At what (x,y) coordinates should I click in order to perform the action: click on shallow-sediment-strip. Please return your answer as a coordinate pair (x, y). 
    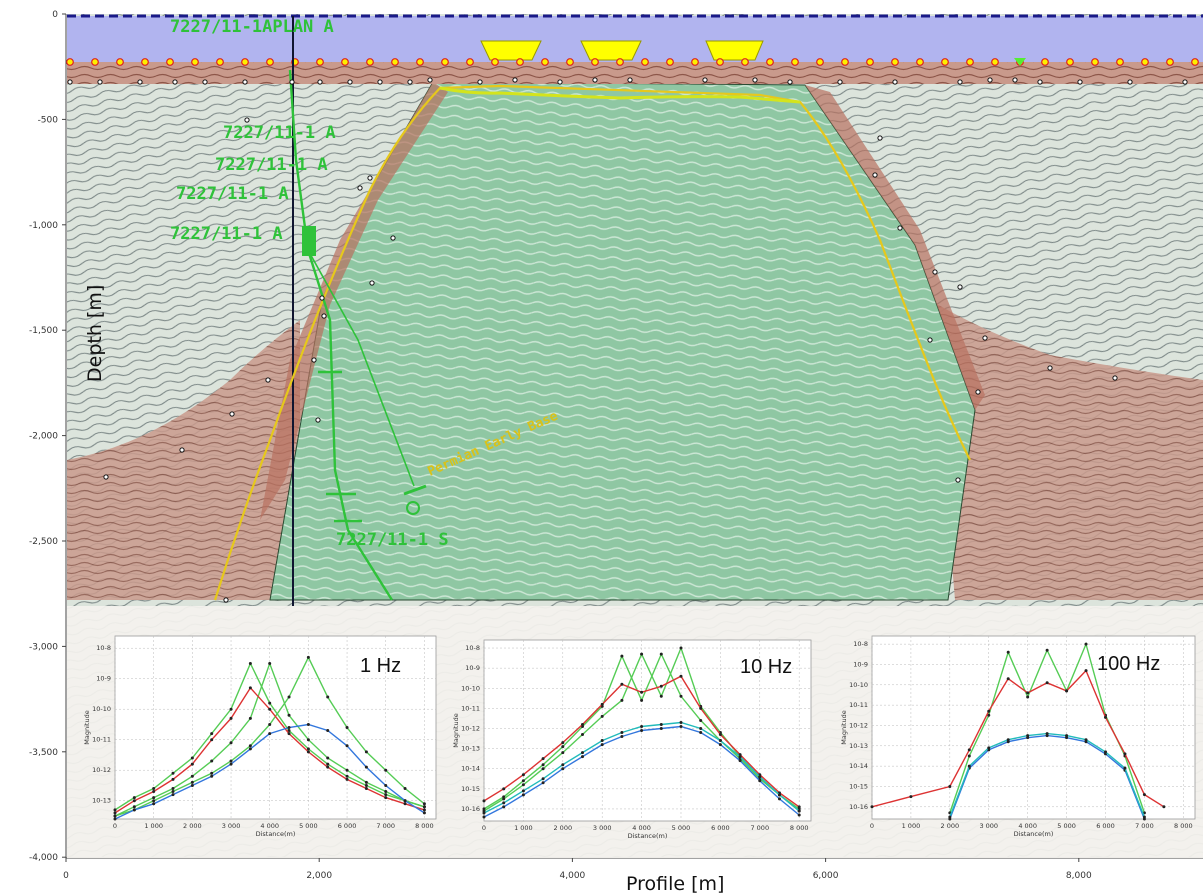
    Looking at the image, I should click on (635, 73).